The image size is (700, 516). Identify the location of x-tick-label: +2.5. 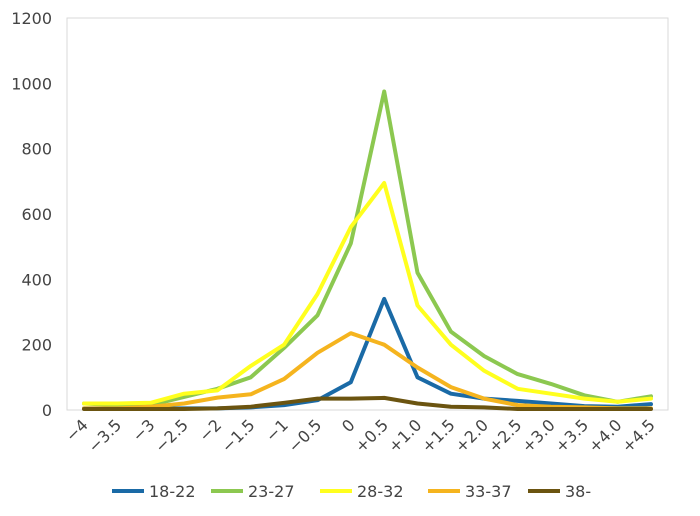
(505, 435).